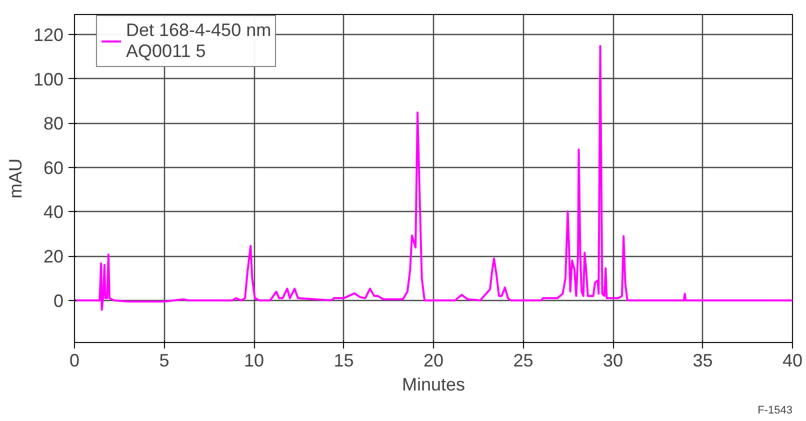 Image resolution: width=806 pixels, height=421 pixels. I want to click on legend-label: Det 168-4-450 nm AQ0011 5, so click(199, 41).